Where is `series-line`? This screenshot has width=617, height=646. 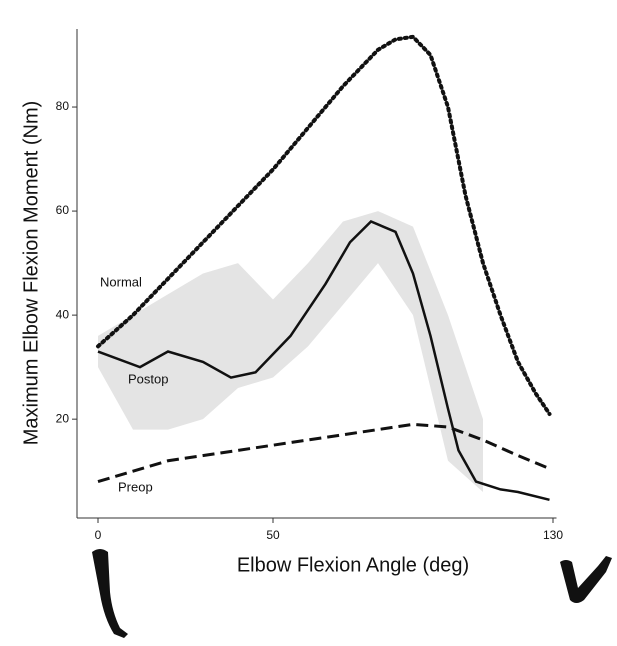
series-line is located at coordinates (324, 453).